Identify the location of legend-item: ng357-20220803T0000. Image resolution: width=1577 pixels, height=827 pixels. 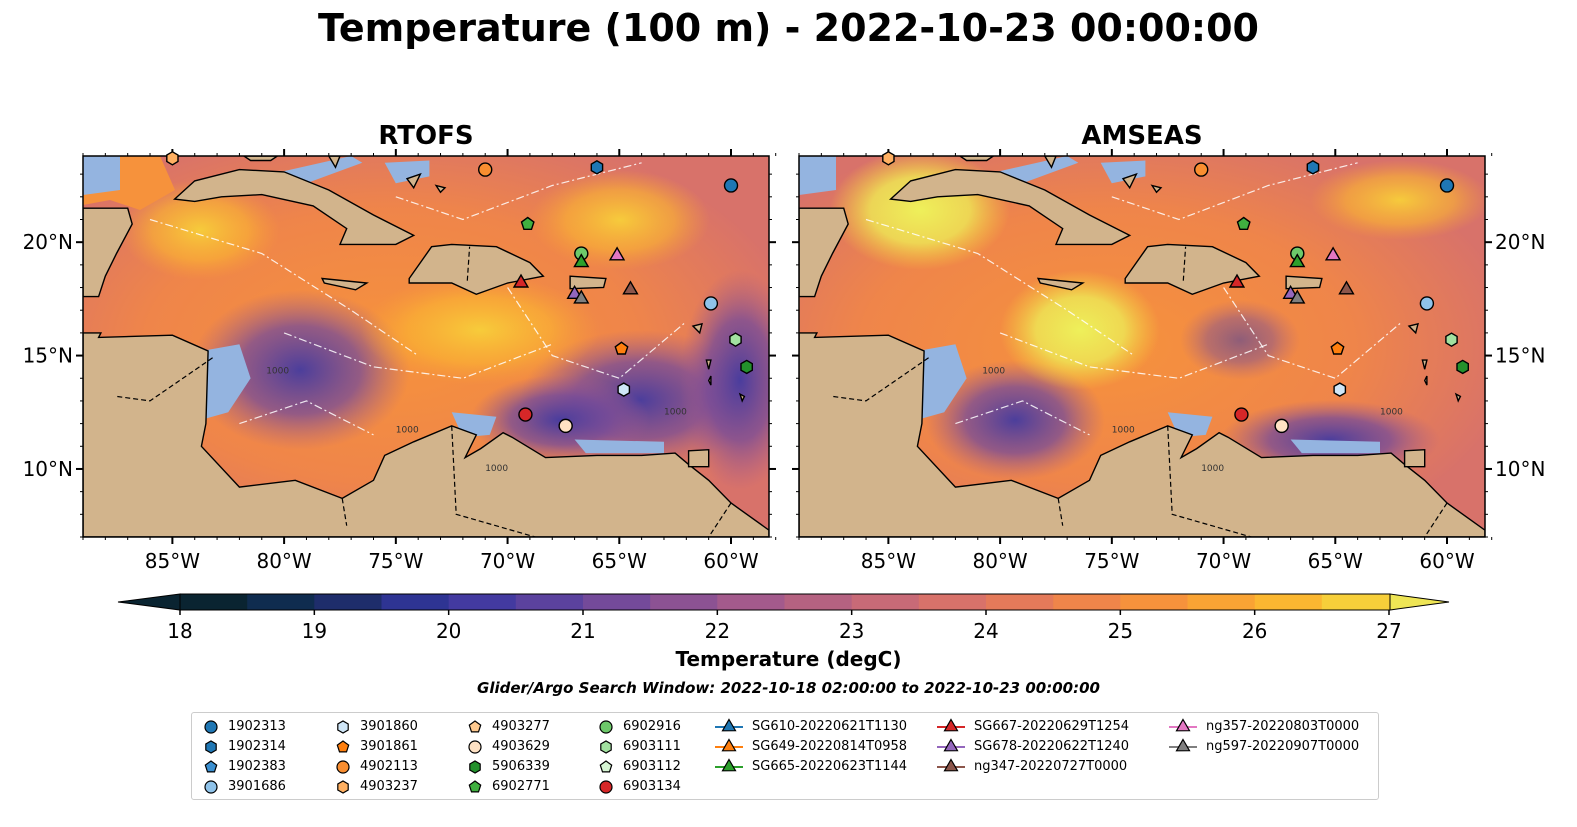
(1263, 726).